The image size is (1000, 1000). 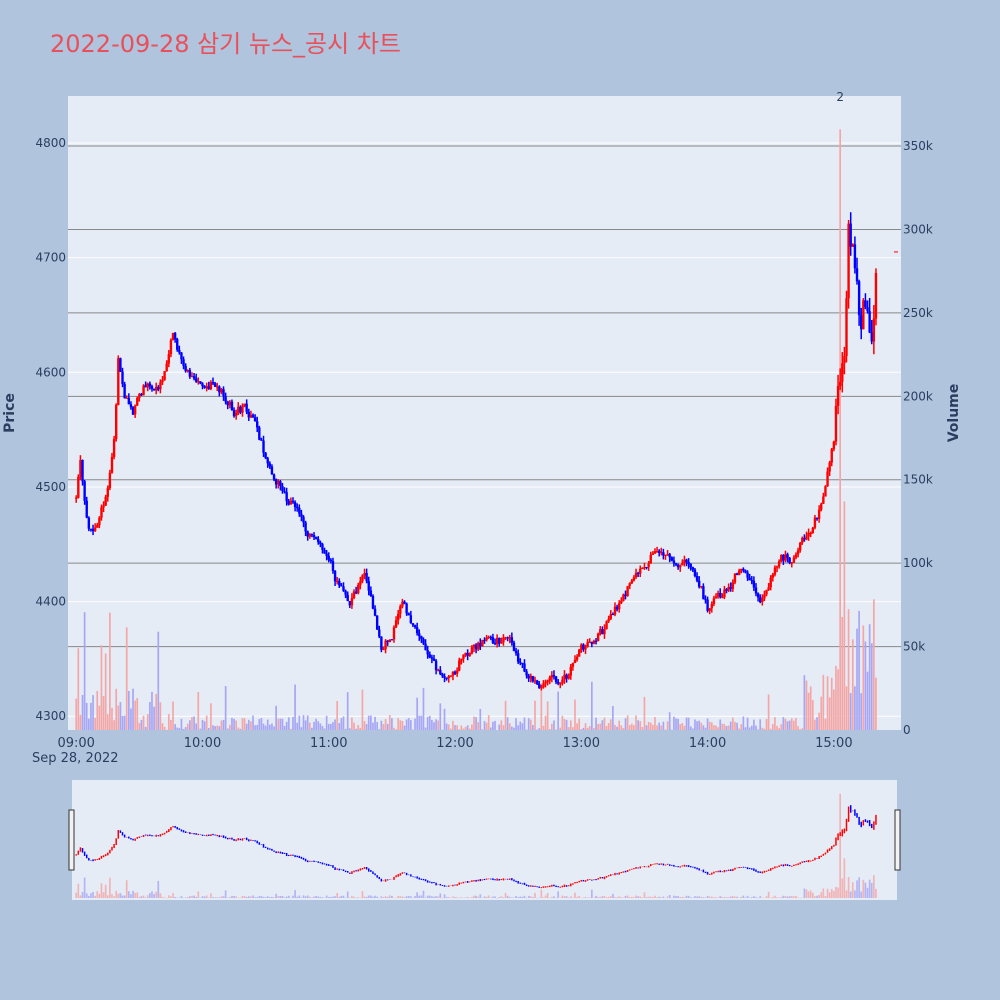 What do you see at coordinates (71, 840) in the screenshot?
I see `range-slider-left-handle` at bounding box center [71, 840].